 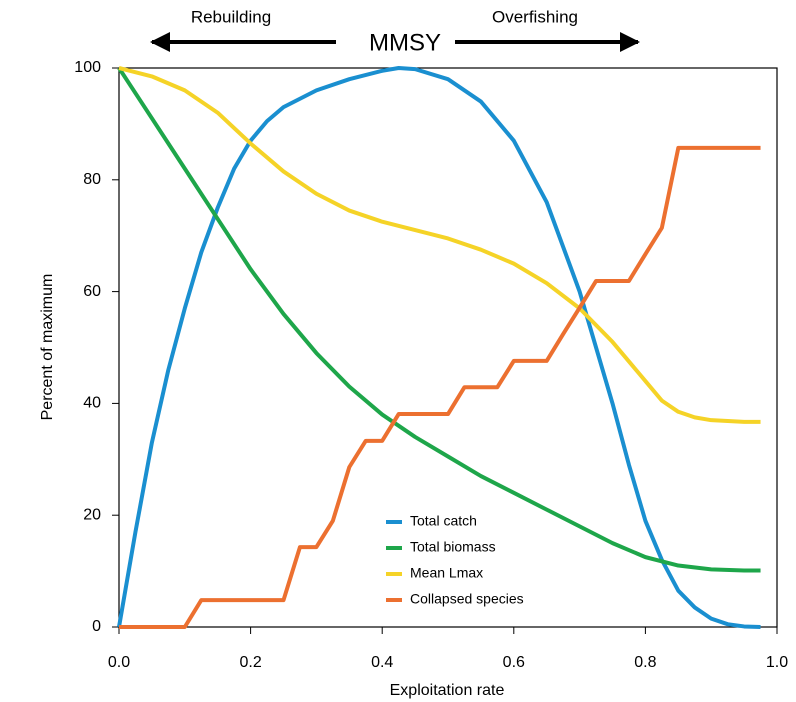 I want to click on y-tick-label: 20, so click(x=92, y=514).